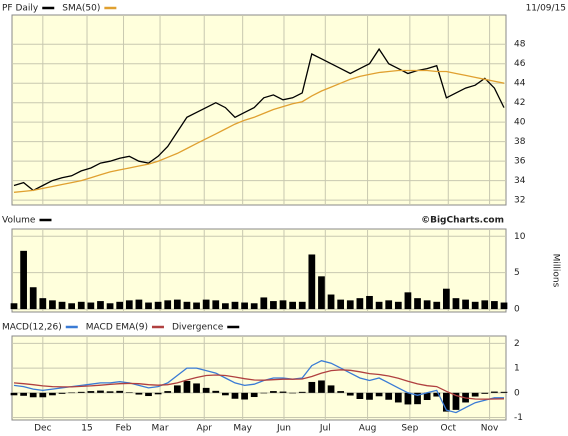 The image size is (568, 436). Describe the element at coordinates (204, 429) in the screenshot. I see `x-tick-label: Apr` at that location.